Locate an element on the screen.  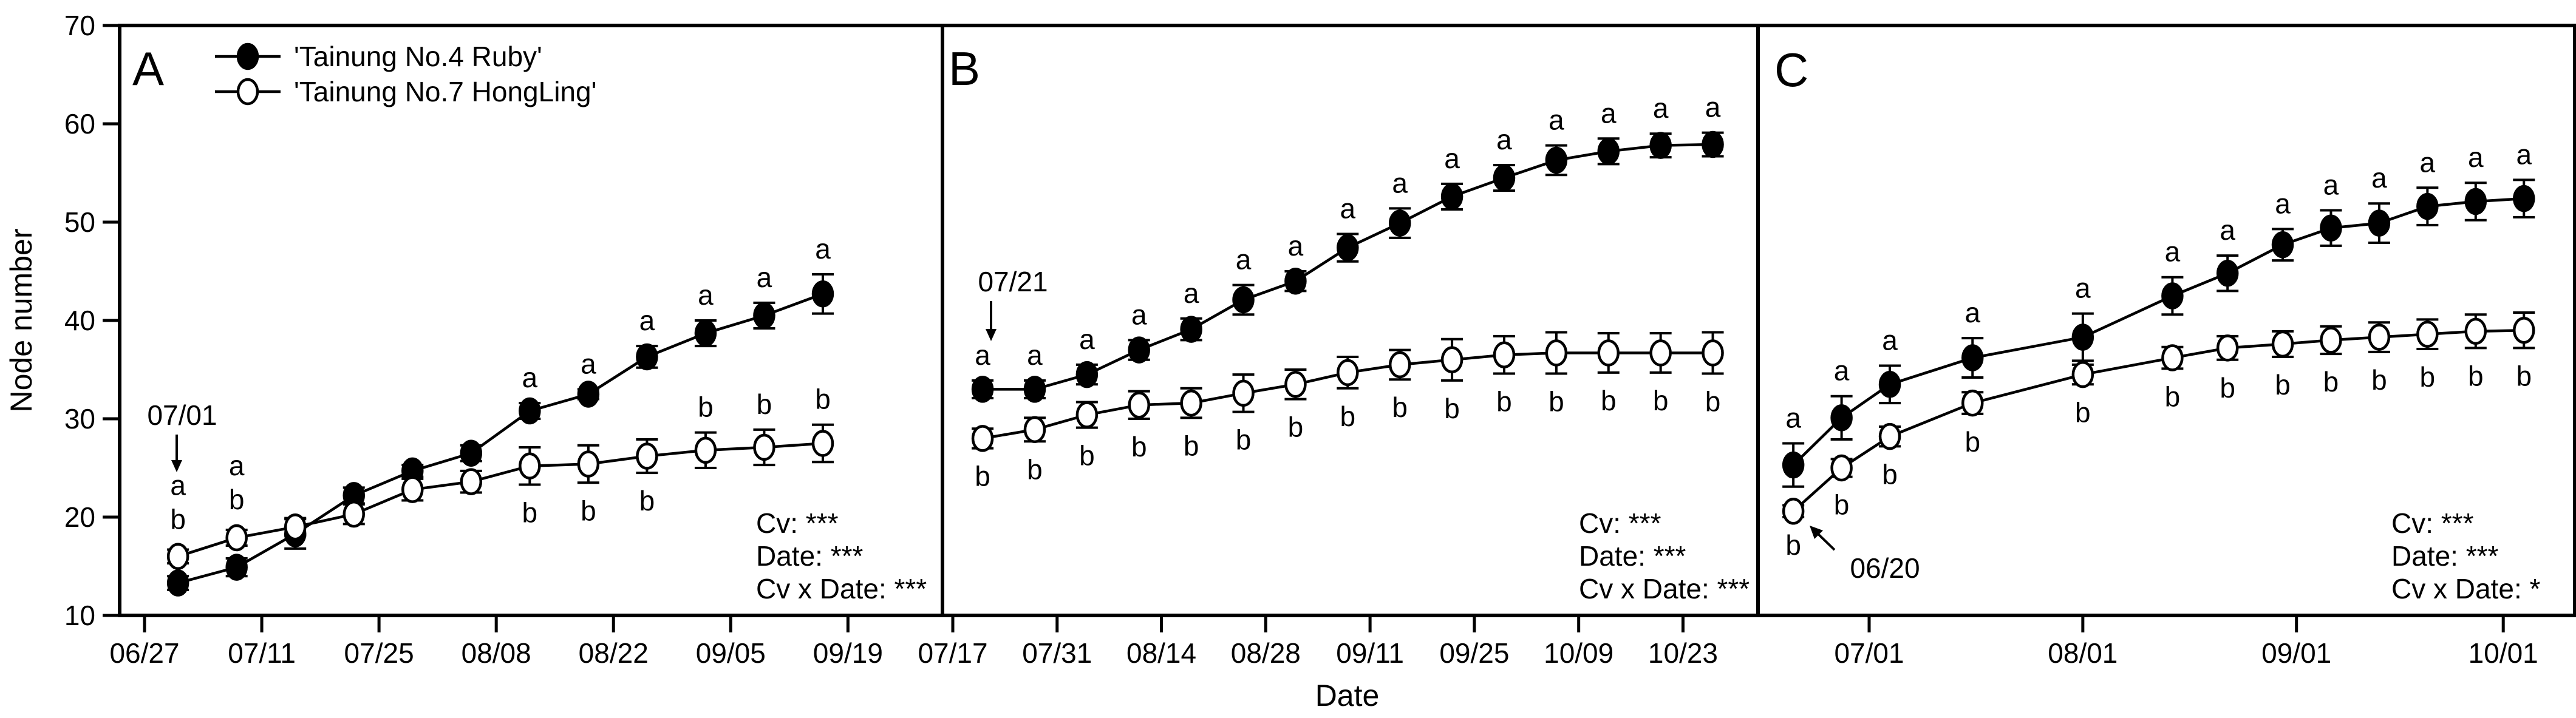
x-tick-label: 07/31 is located at coordinates (1057, 653).